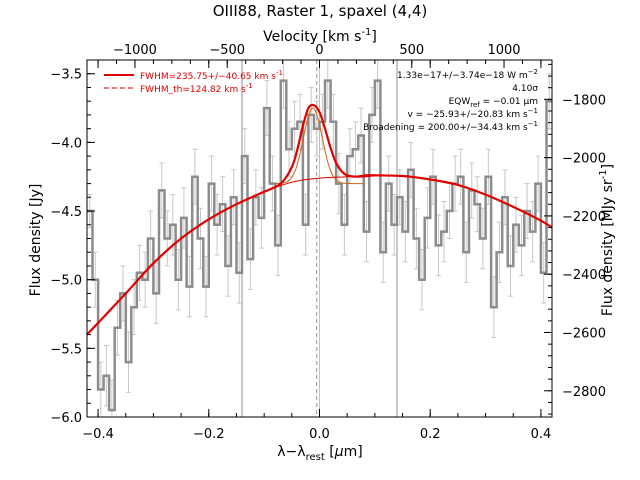  I want to click on x-tick-label: 0.2, so click(430, 434).